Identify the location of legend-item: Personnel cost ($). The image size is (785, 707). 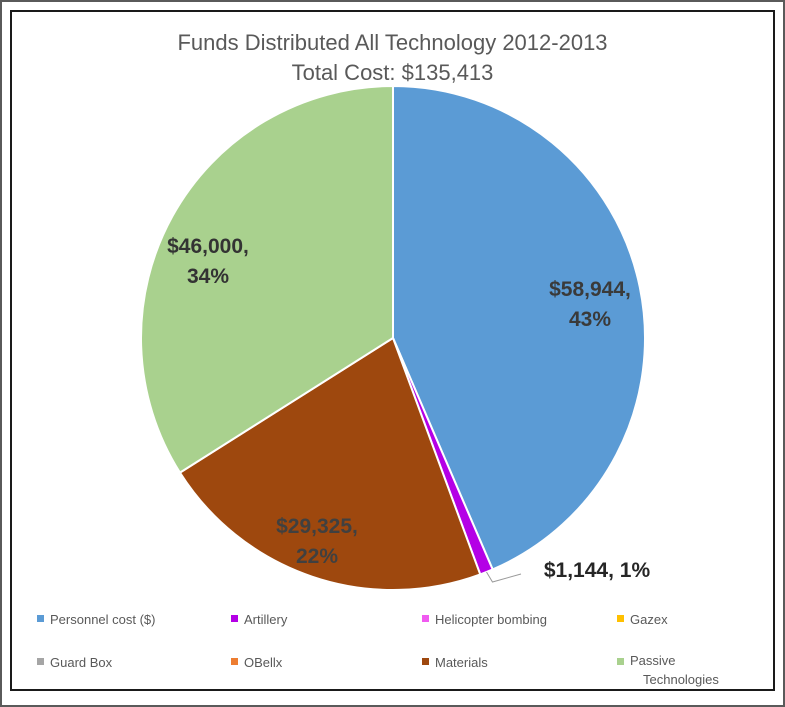
(96, 619).